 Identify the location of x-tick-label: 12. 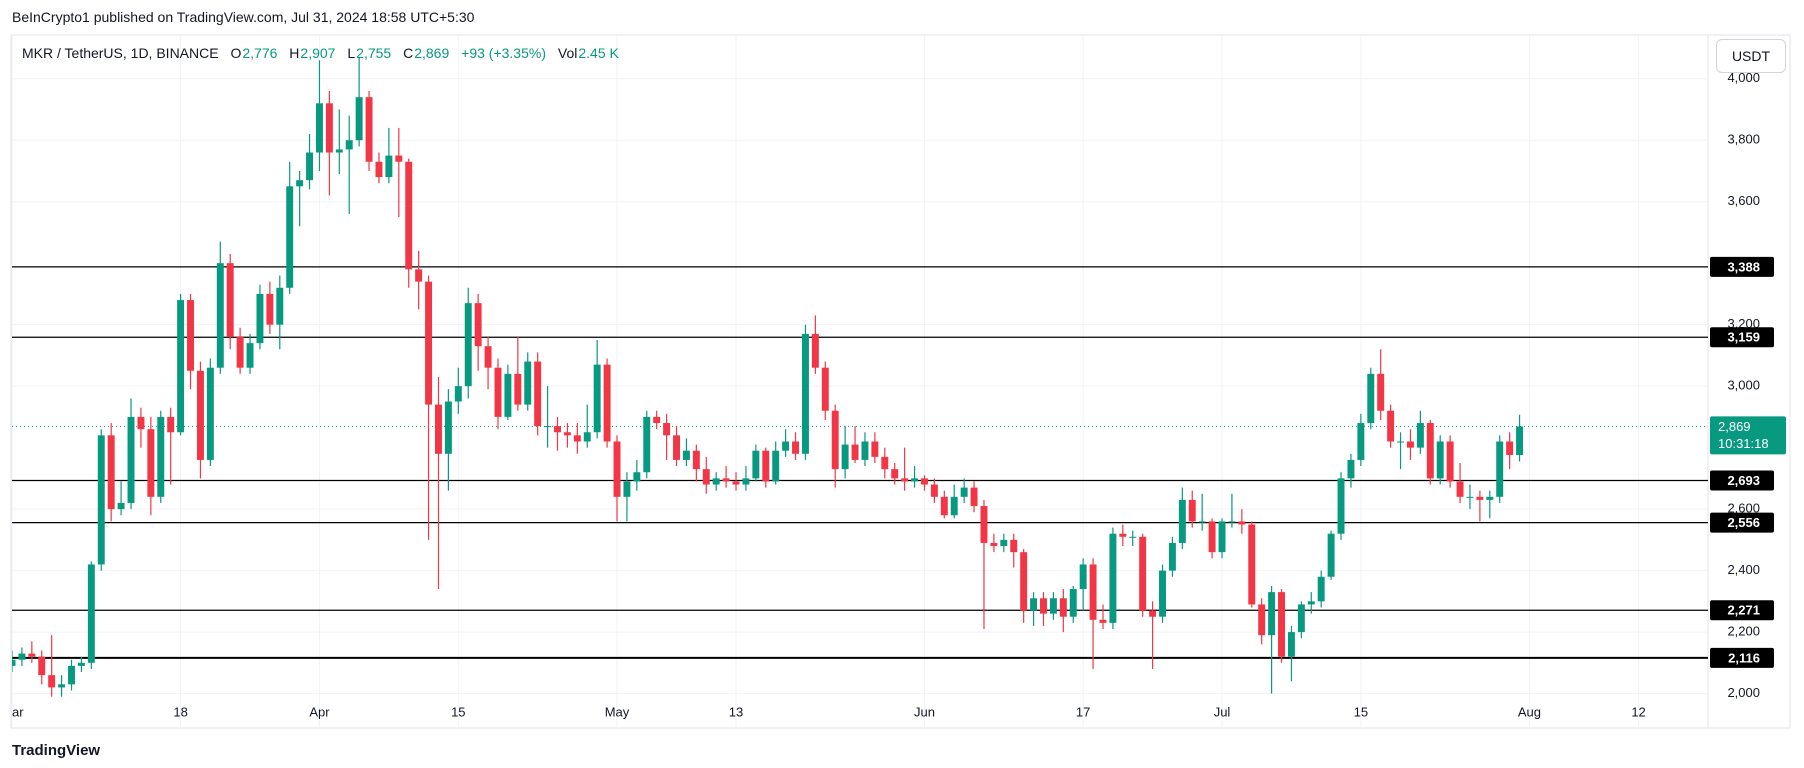
(1638, 711).